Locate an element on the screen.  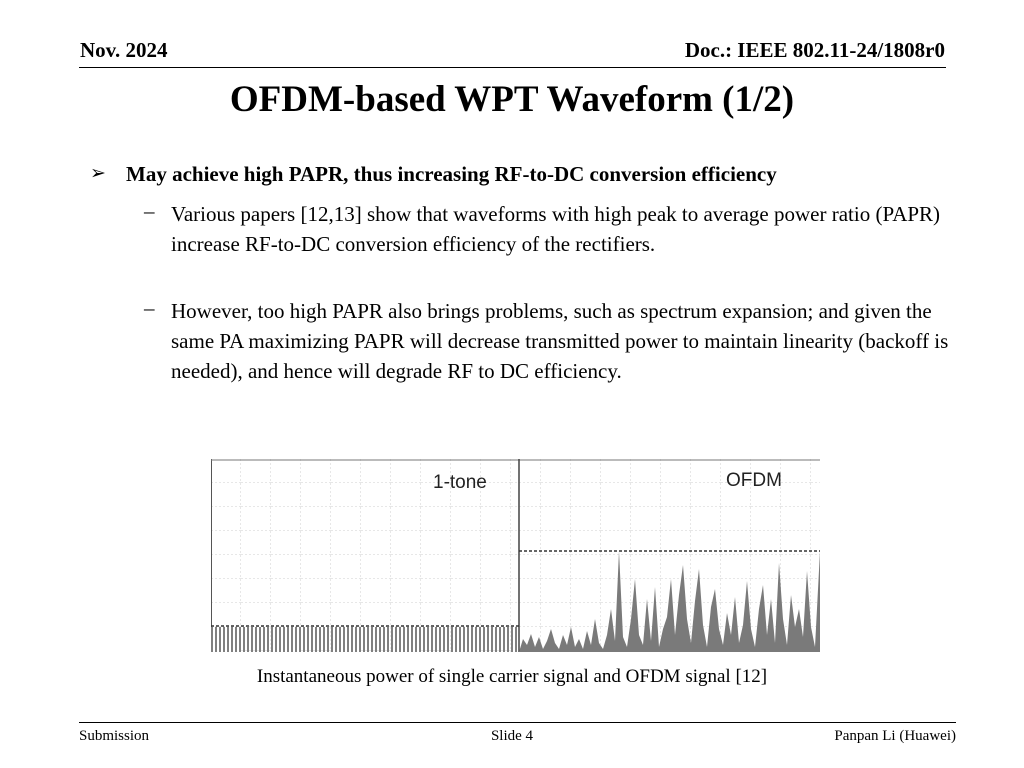
one-tone-label: 1-tone is located at coordinates (460, 482).